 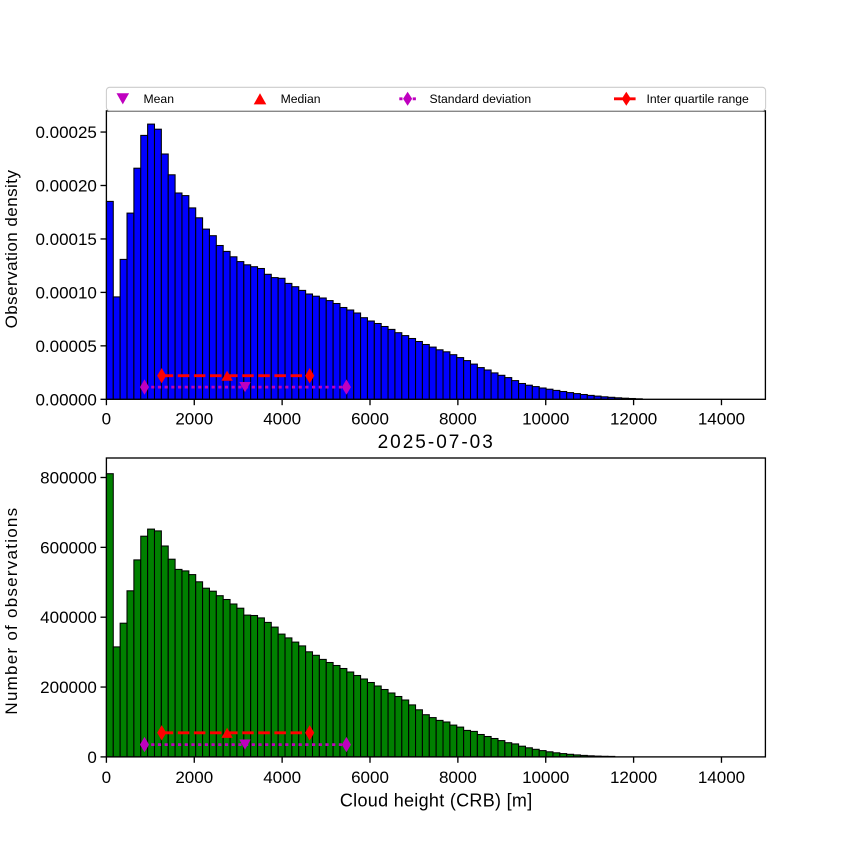 What do you see at coordinates (11, 611) in the screenshot?
I see `svg-text: Number of observations` at bounding box center [11, 611].